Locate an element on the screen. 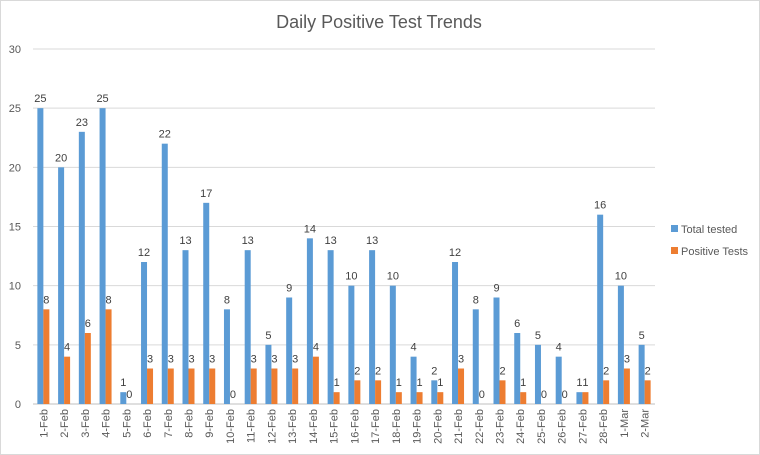 This screenshot has height=455, width=760. x-tick-label: 21-Feb is located at coordinates (459, 426).